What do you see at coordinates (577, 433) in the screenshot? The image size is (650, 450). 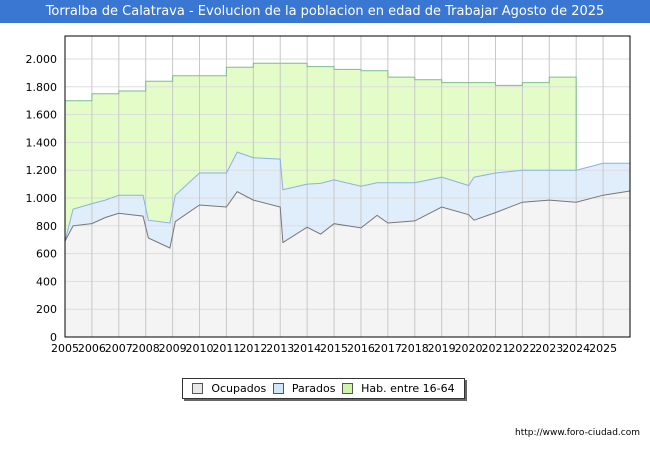 I see `footer-url: http://www.foro-ciudad.com` at bounding box center [577, 433].